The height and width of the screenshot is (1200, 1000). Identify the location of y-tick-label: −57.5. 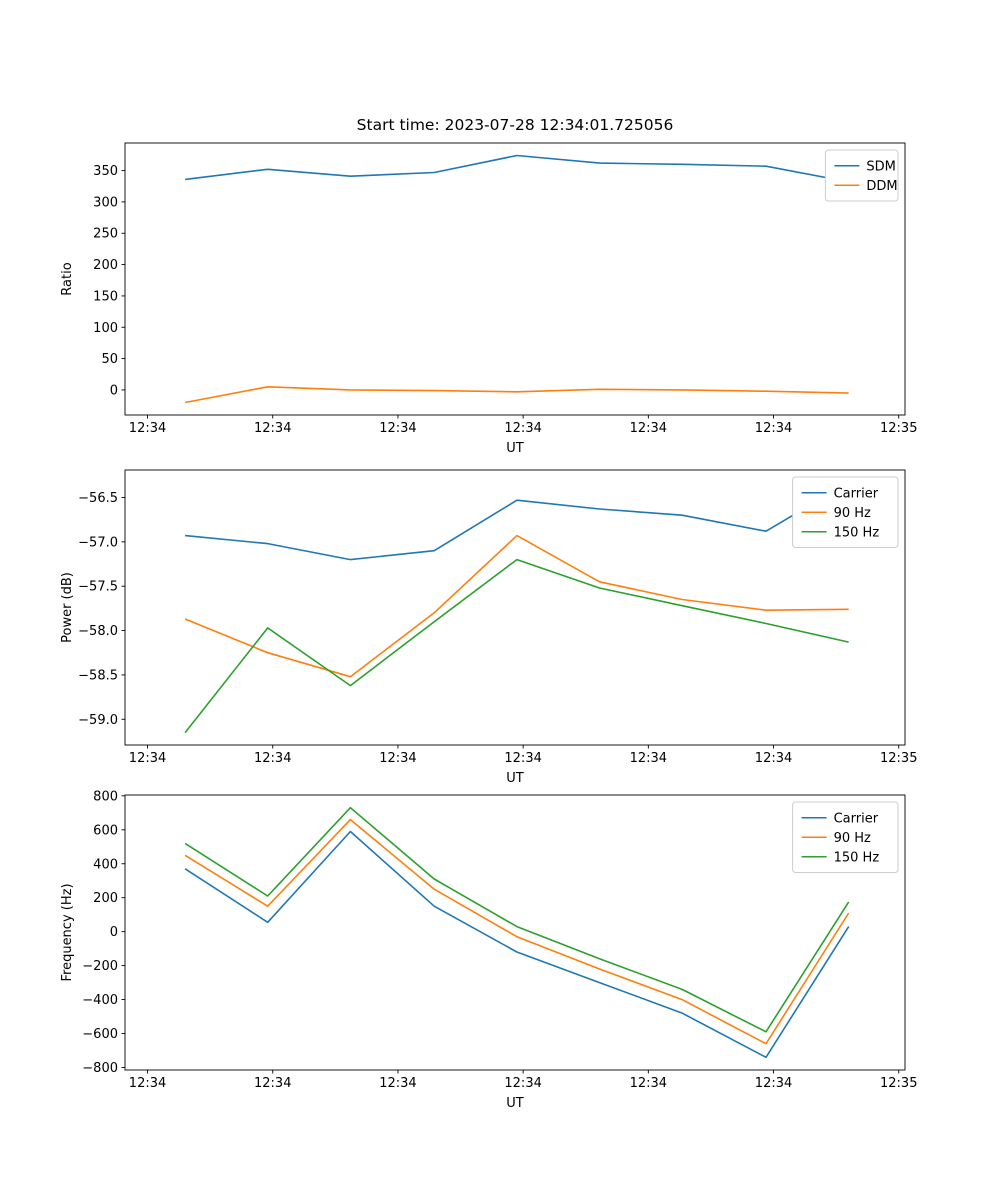
(98, 587).